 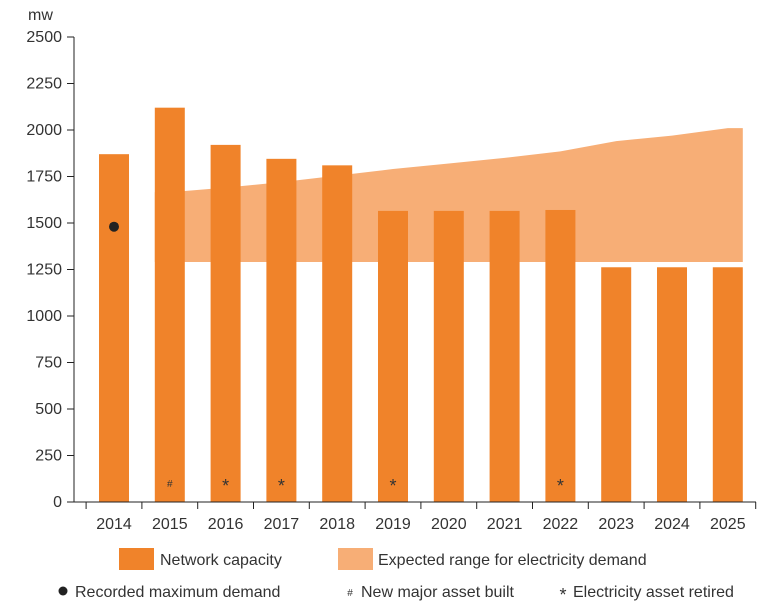 I want to click on bar-2014, so click(x=114, y=328).